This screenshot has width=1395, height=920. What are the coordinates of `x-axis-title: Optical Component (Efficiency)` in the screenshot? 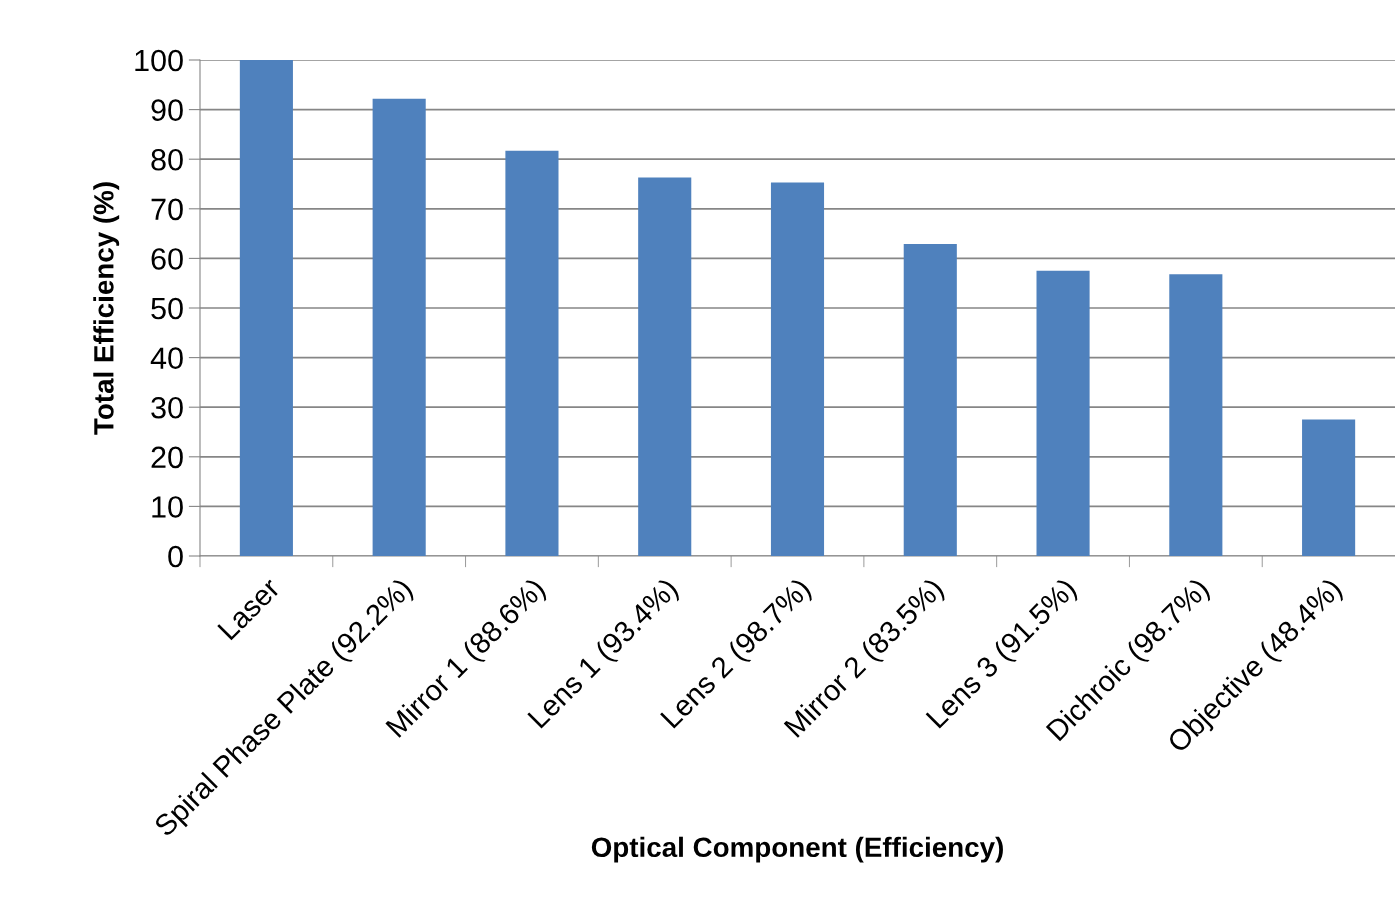 It's located at (797, 849).